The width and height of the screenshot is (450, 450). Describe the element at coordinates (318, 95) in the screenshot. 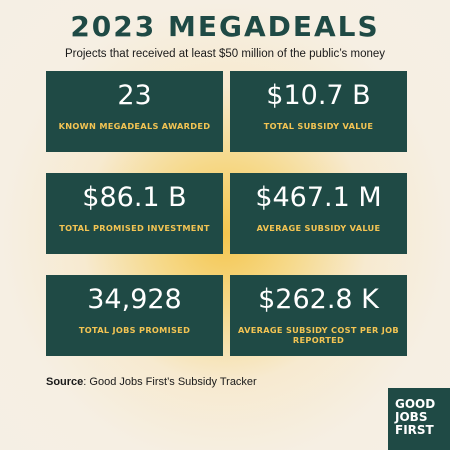

I see `stat-value: $10.7 B` at that location.